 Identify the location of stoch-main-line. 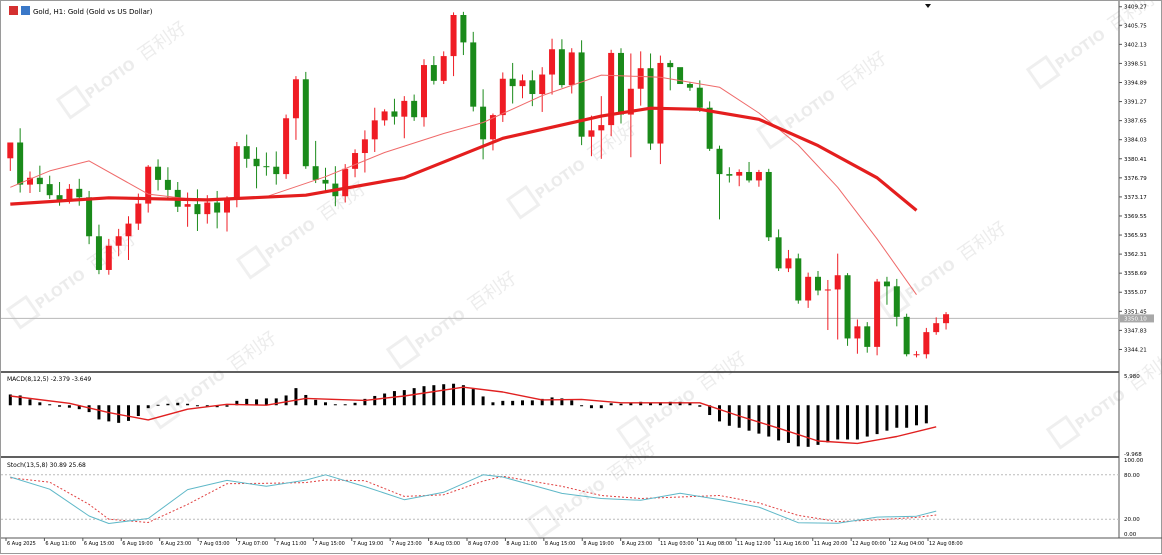
(473, 499).